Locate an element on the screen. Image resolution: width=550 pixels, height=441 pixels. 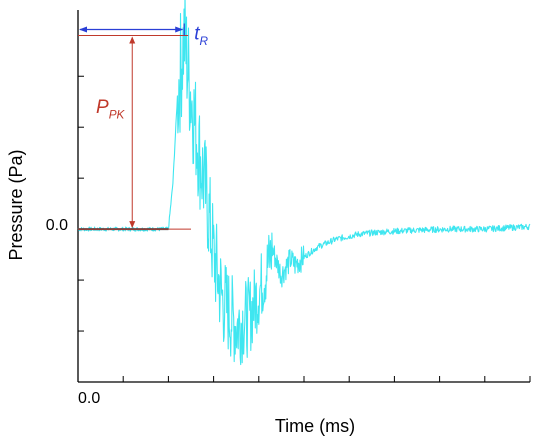
y-tick-label: 0.0 is located at coordinates (57, 225).